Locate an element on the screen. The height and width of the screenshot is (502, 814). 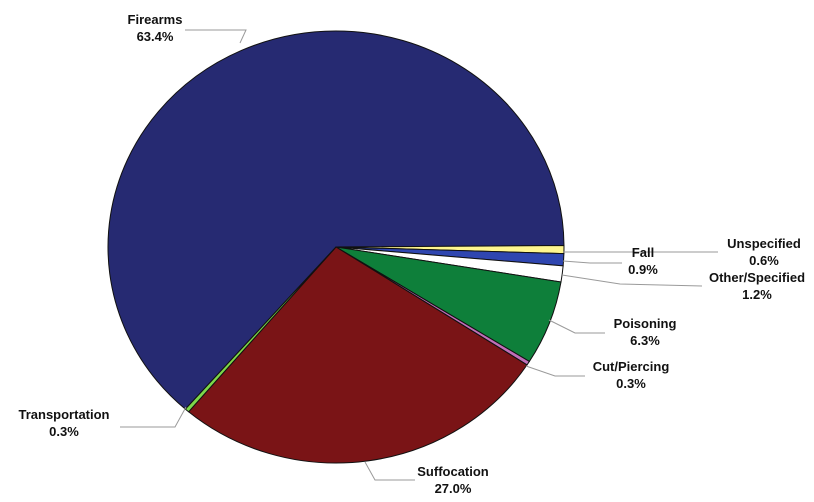
slice-value-transportation: 0.3% is located at coordinates (64, 431).